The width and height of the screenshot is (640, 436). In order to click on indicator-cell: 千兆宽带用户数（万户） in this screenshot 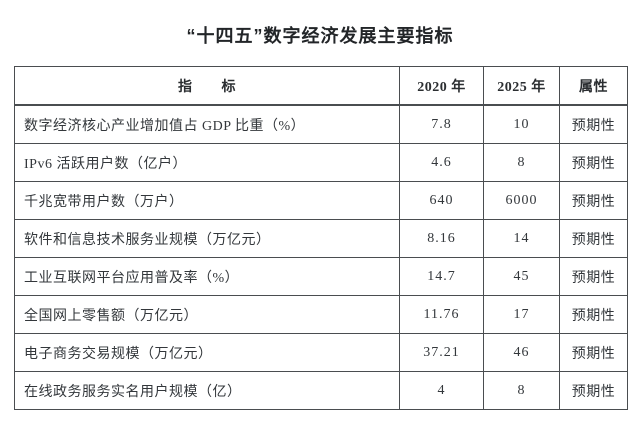, I will do `click(207, 200)`.